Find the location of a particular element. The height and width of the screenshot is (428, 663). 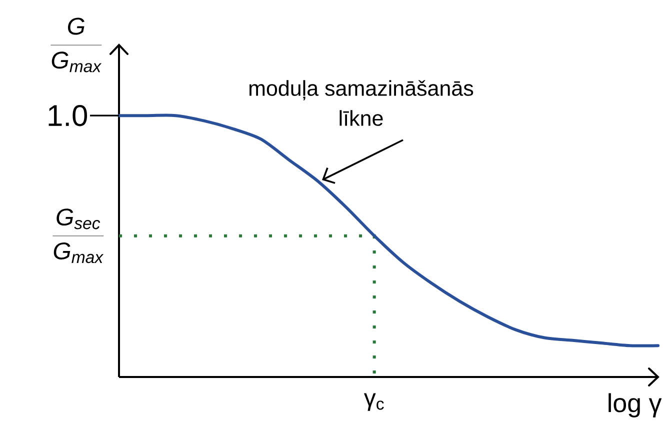

ref-line-label: $\frac{G_{sec}}{G_{max}}$ is located at coordinates (78, 236).